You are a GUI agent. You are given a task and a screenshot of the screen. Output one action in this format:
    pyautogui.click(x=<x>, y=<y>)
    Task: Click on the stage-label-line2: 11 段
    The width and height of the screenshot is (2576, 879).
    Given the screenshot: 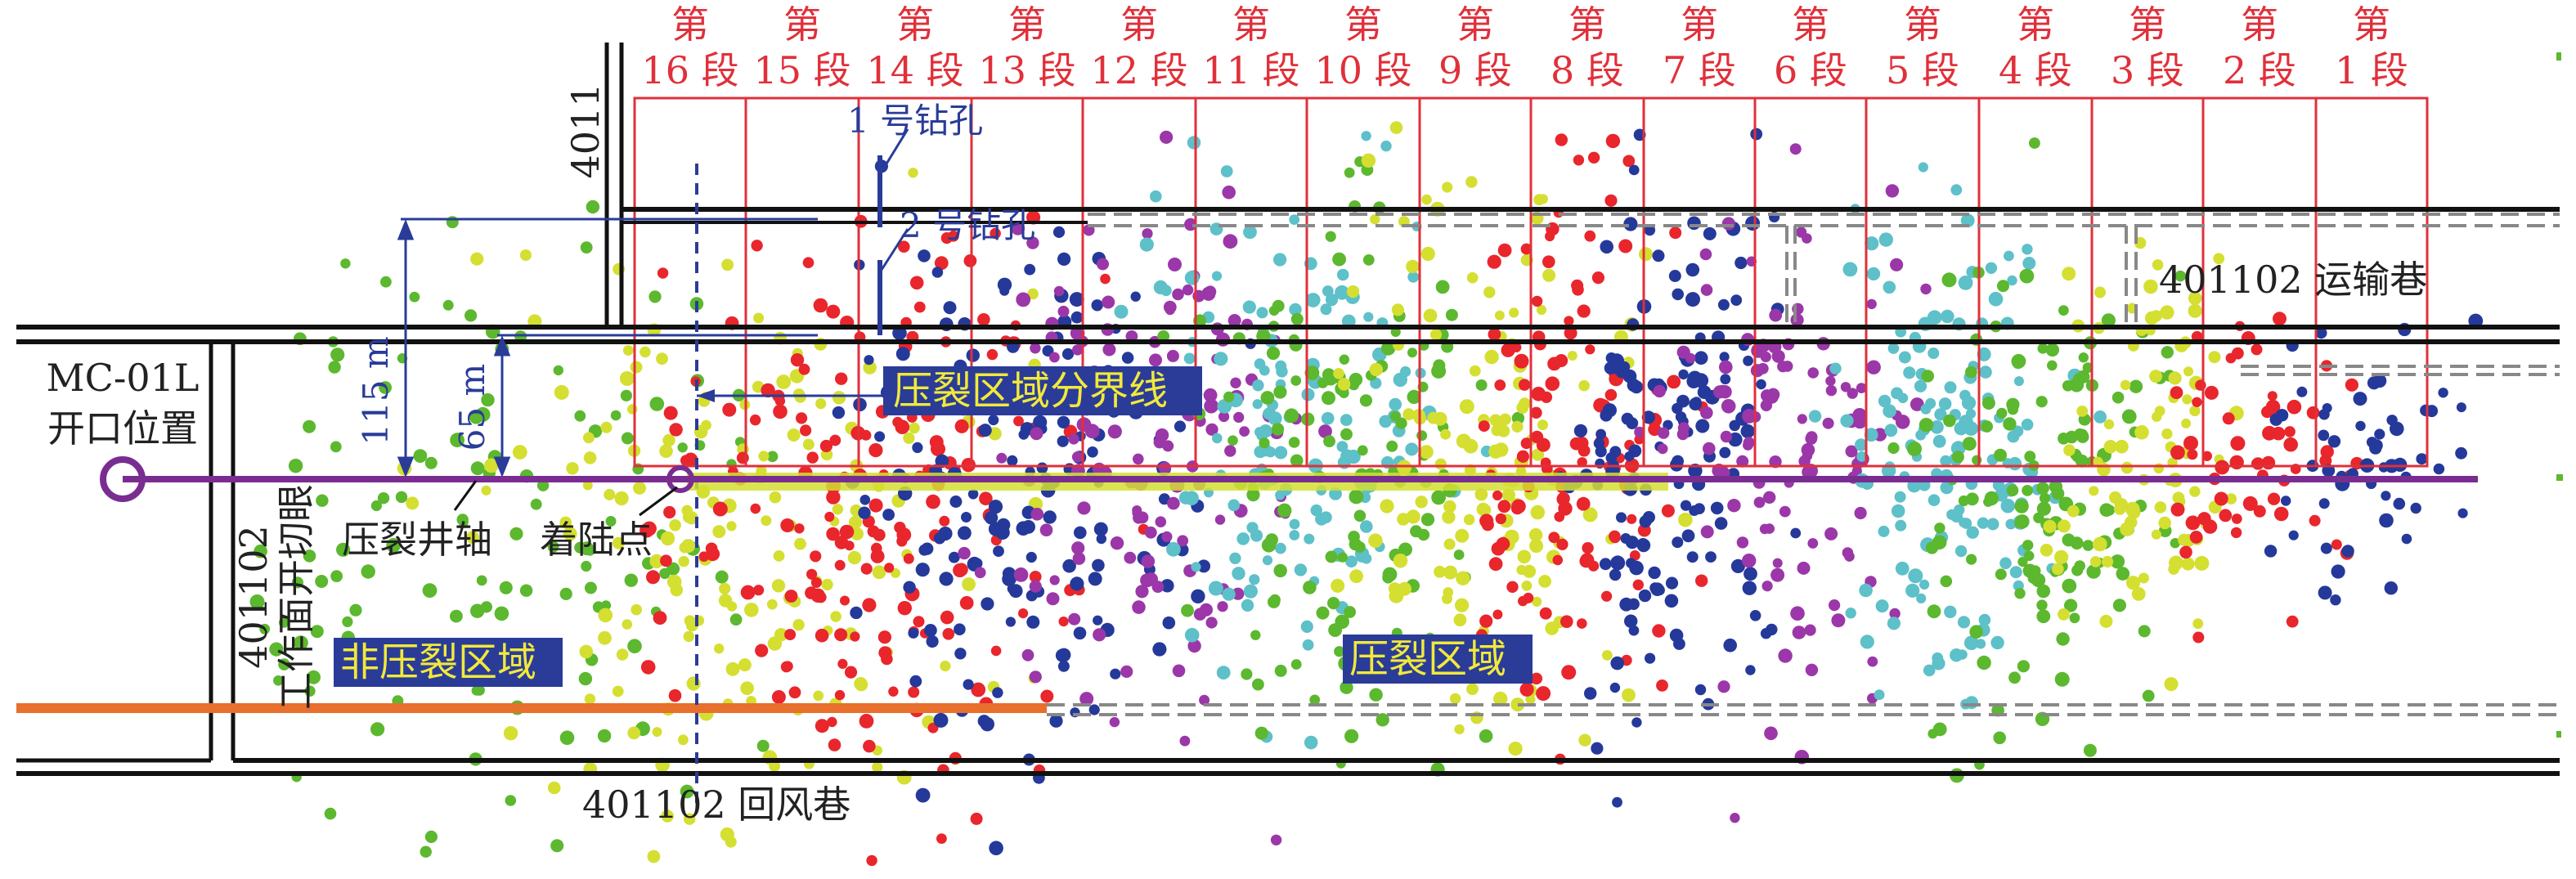 What is the action you would take?
    pyautogui.click(x=1251, y=70)
    